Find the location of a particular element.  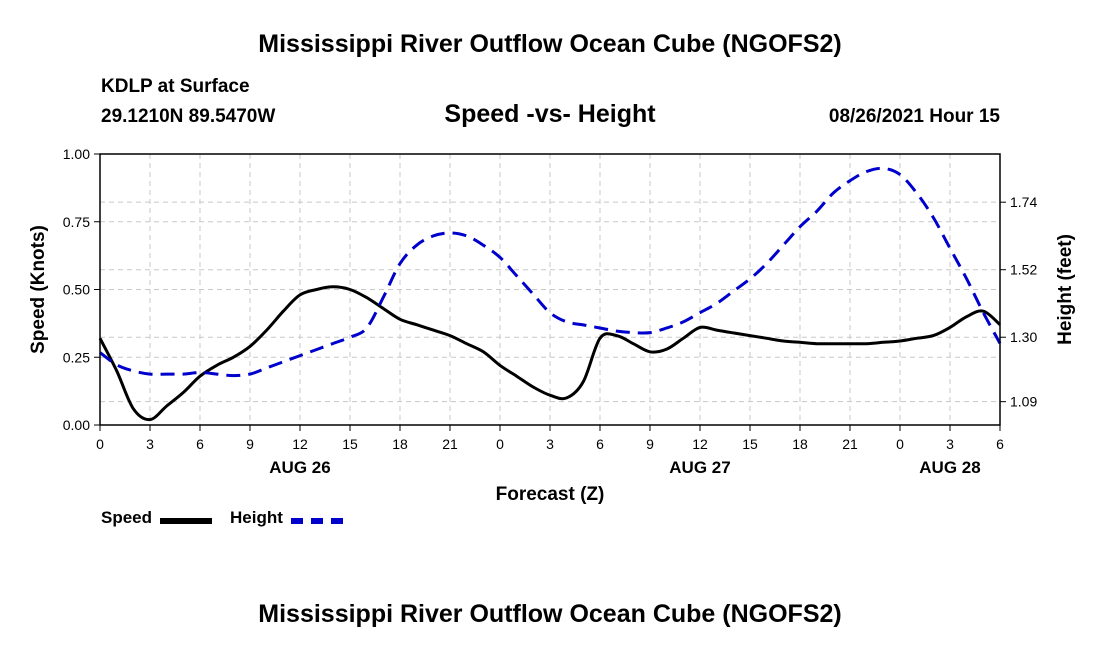

legend-height-swatch is located at coordinates (317, 521).